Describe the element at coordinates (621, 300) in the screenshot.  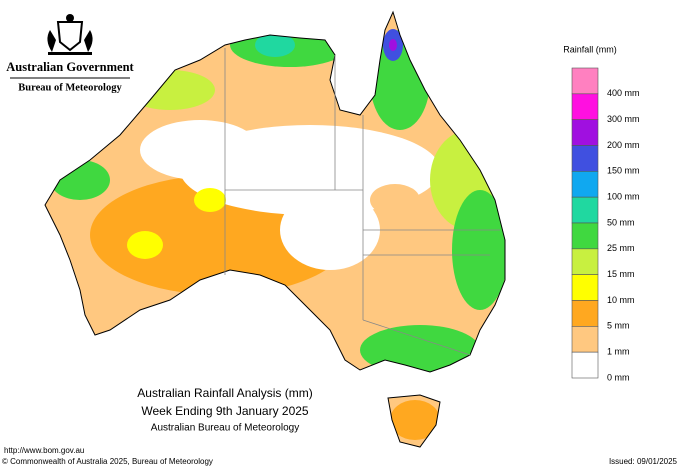
I see `legend-label: 10 mm` at that location.